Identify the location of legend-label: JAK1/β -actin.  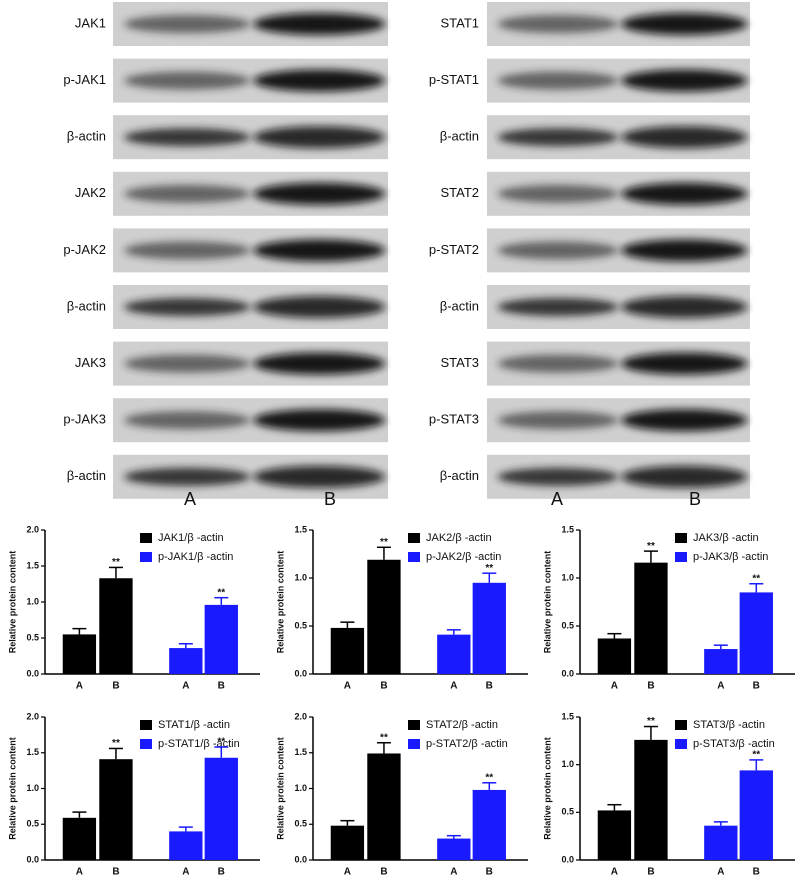
(191, 538).